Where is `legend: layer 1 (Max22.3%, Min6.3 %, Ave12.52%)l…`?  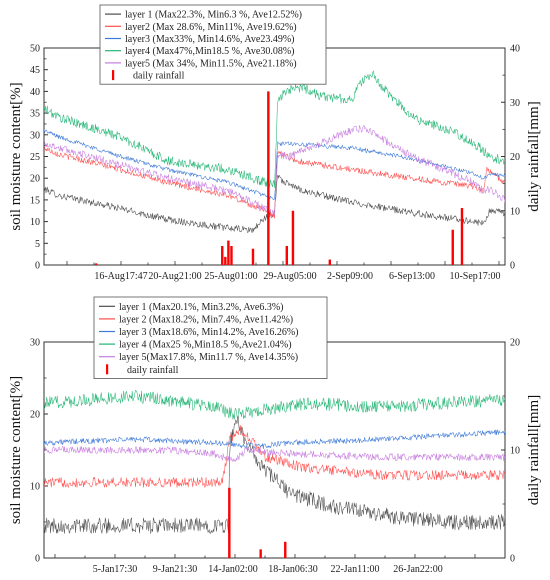
legend: layer 1 (Max22.3%, Min6.3 %, Ave12.52%)l… is located at coordinates (213, 44).